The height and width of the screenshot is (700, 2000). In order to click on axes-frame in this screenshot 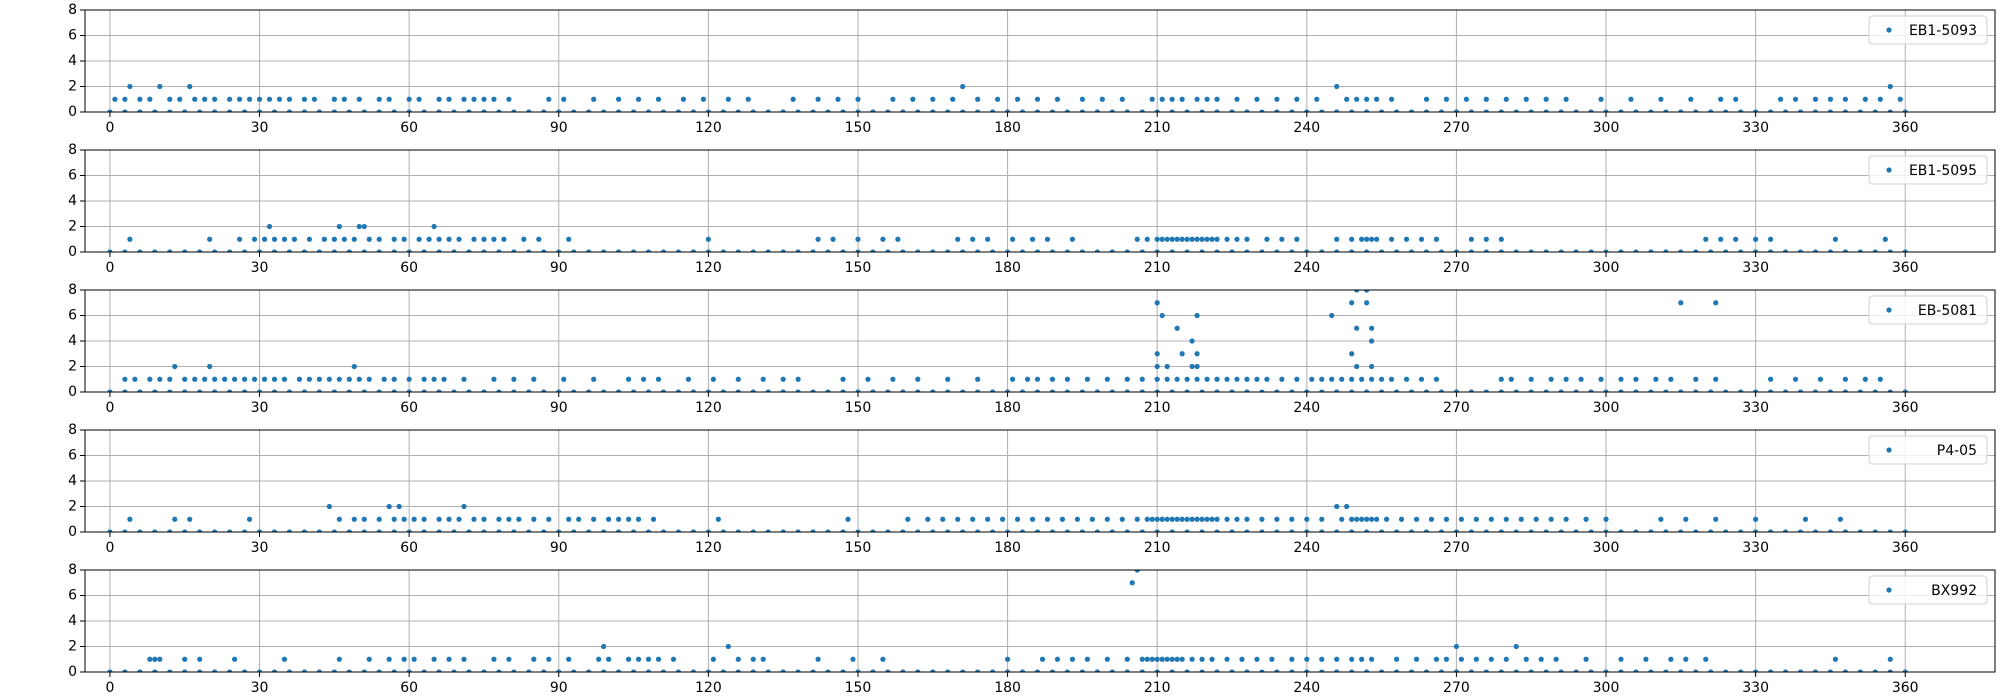, I will do `click(1040, 61)`.